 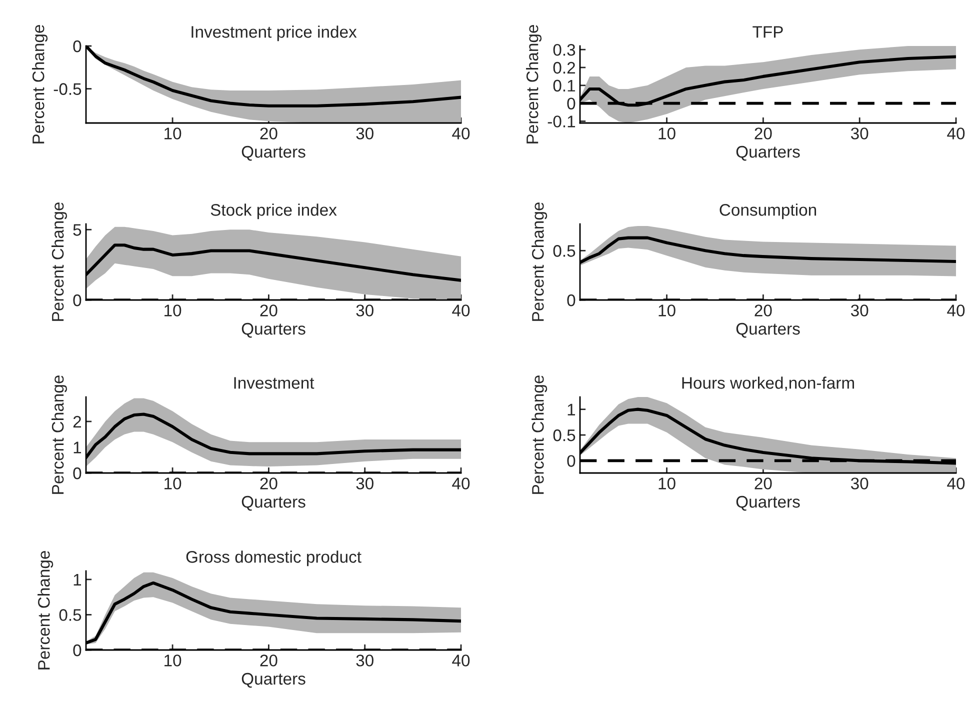 I want to click on chart-title: Gross domestic product, so click(x=274, y=558).